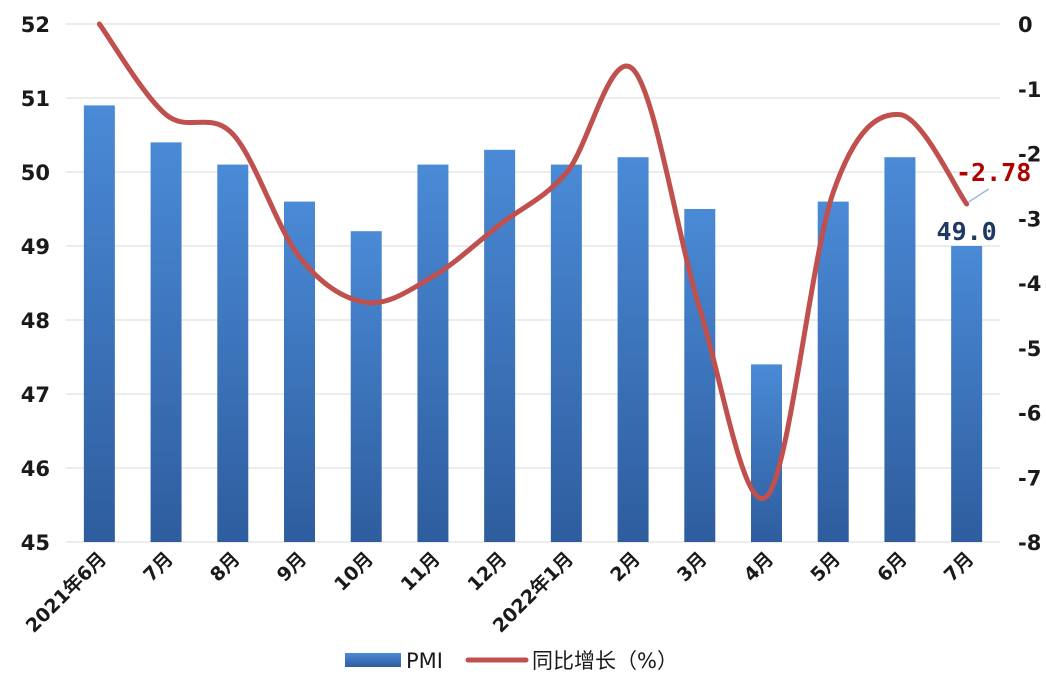 Image resolution: width=1046 pixels, height=677 pixels. I want to click on left-tick-label: 50, so click(35, 173).